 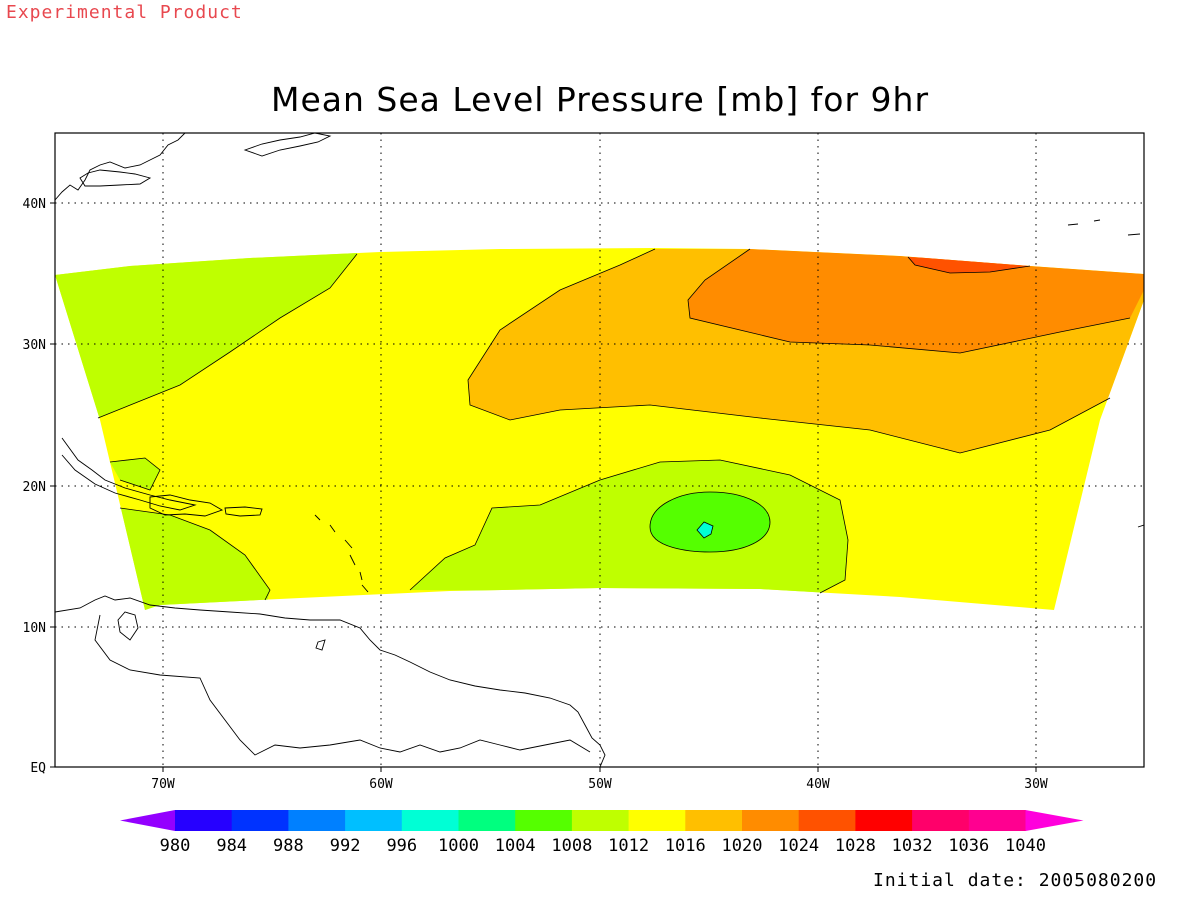 I want to click on lat-label-10n: 10N, so click(x=34, y=628).